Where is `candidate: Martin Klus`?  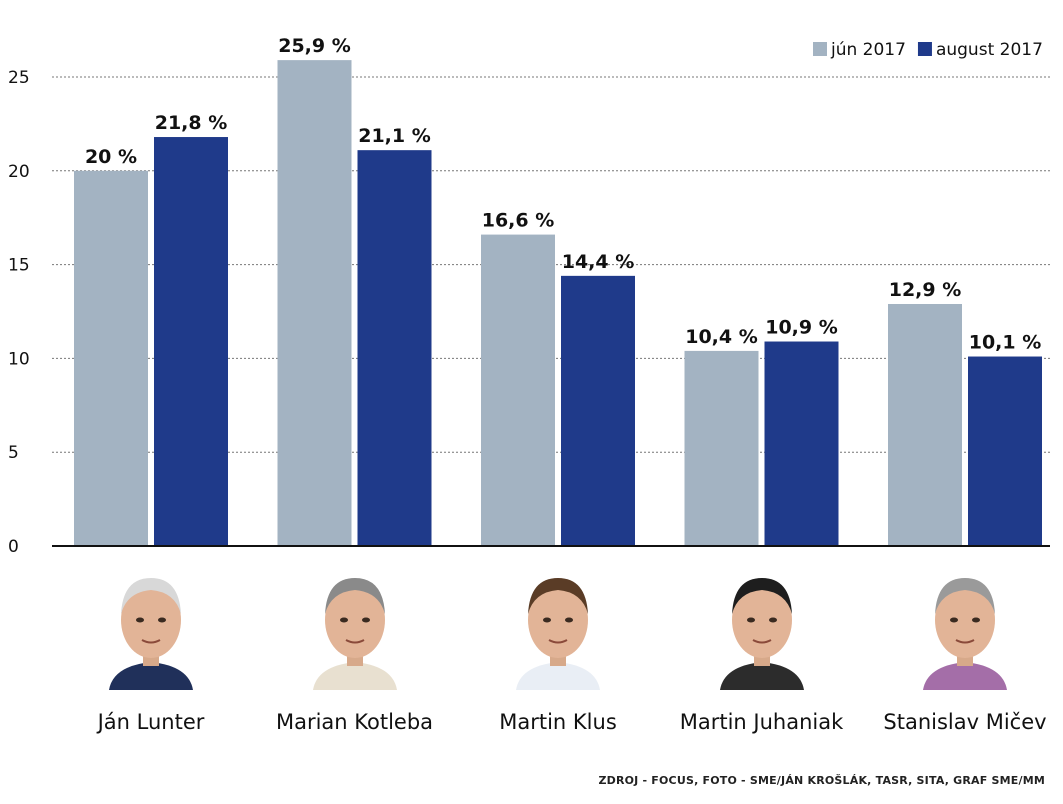 candidate: Martin Klus is located at coordinates (558, 652).